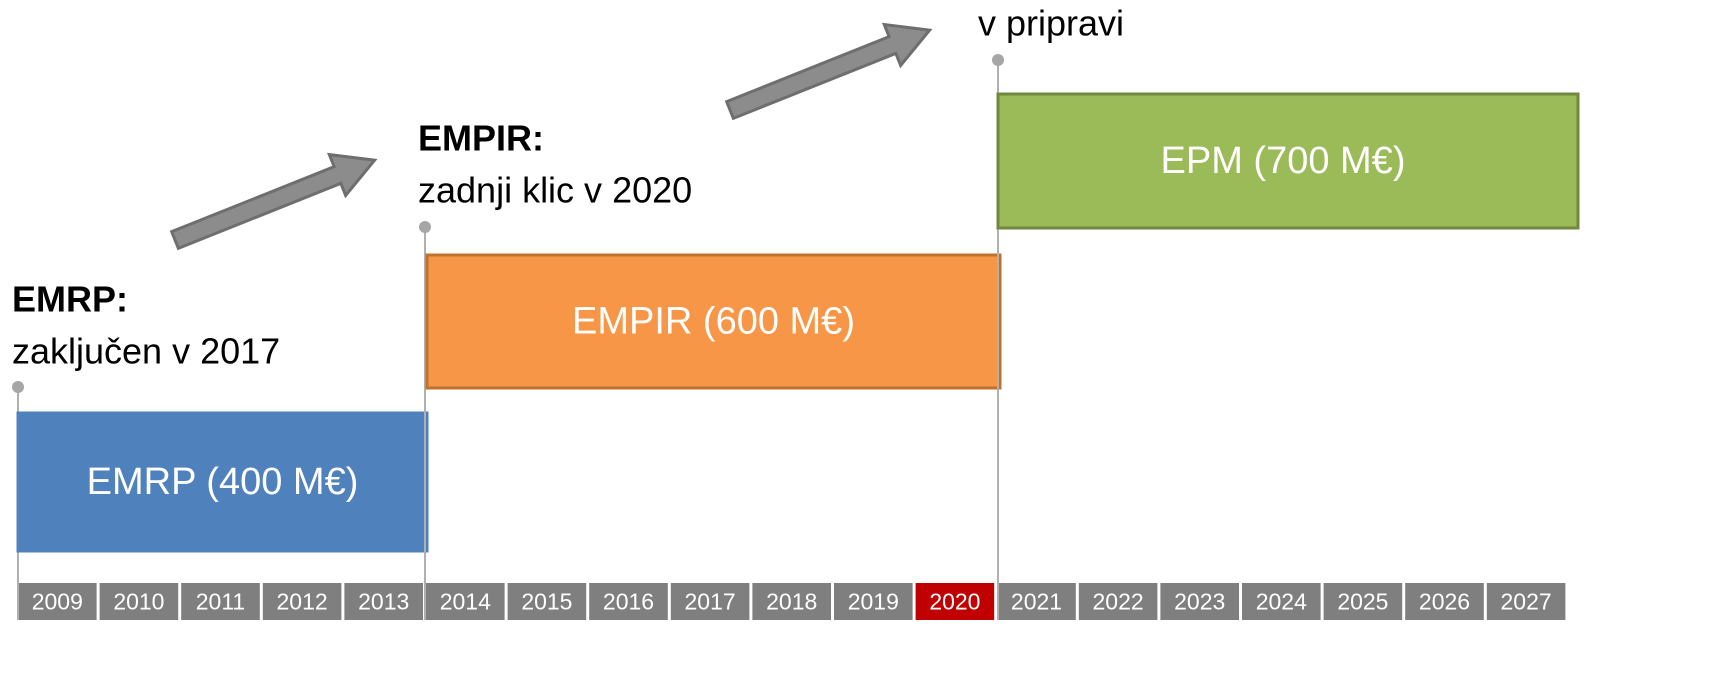 This screenshot has width=1731, height=689. I want to click on year-label: 2027, so click(1526, 602).